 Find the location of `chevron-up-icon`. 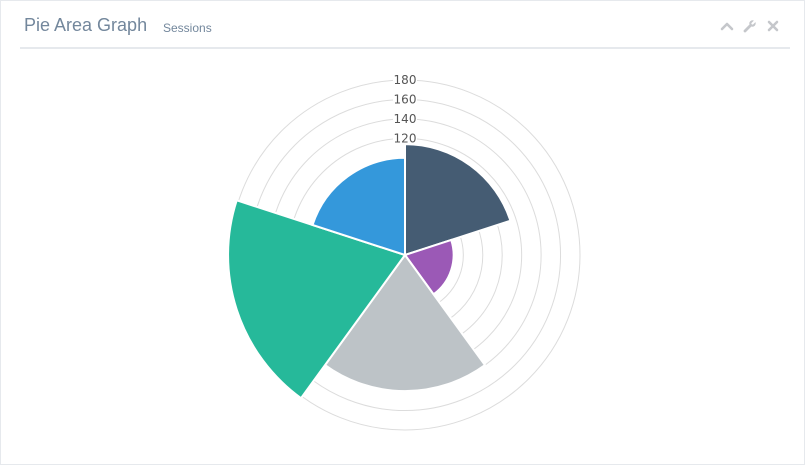

chevron-up-icon is located at coordinates (727, 26).